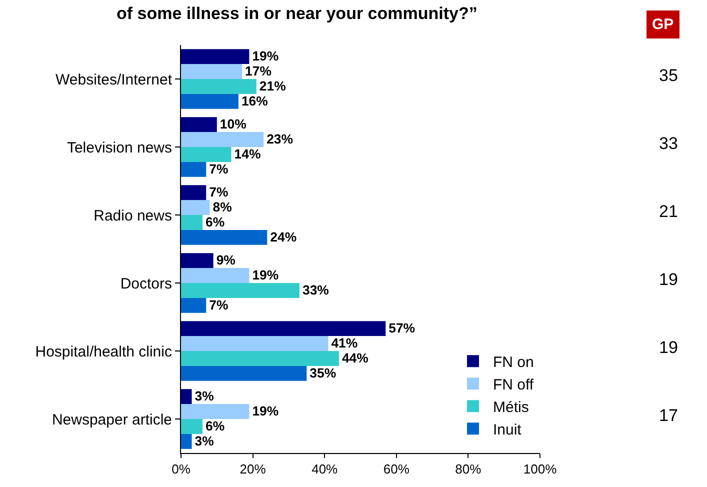 The width and height of the screenshot is (707, 487). What do you see at coordinates (146, 283) in the screenshot?
I see `y-tick-label: Doctors` at bounding box center [146, 283].